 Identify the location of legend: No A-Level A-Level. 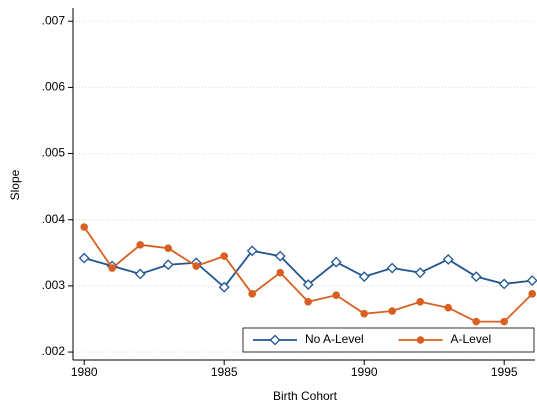
(388, 340).